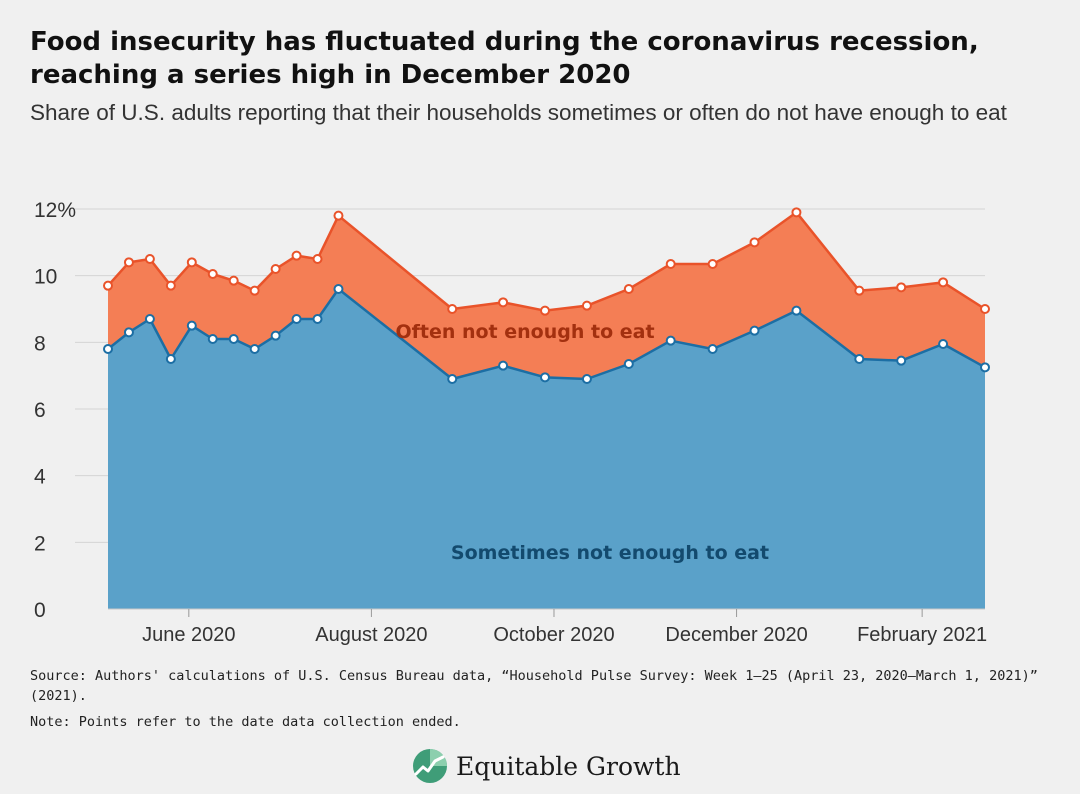 This screenshot has width=1080, height=794. Describe the element at coordinates (524, 332) in the screenshot. I see `often-series-label: Often not enough to eat` at that location.